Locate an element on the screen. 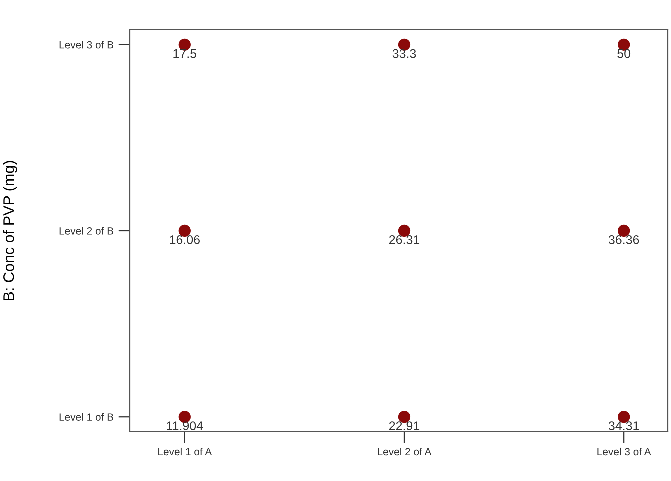 The image size is (671, 481). y-tick-label: Level 3 of B is located at coordinates (87, 45).